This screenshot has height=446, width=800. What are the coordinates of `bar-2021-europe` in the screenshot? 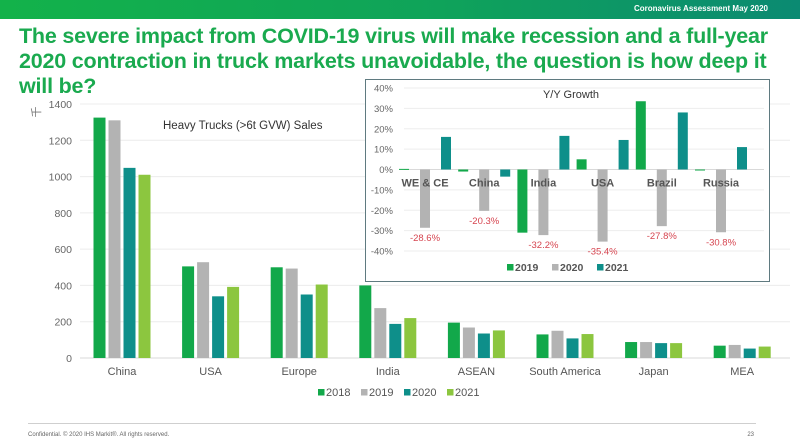 It's located at (321, 321).